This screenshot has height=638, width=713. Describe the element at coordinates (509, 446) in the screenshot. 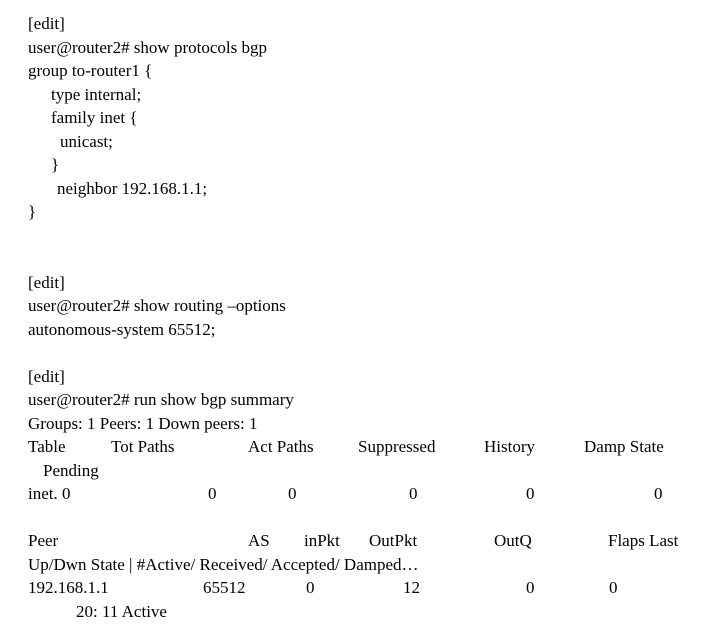

I see `table-header-history: History` at that location.